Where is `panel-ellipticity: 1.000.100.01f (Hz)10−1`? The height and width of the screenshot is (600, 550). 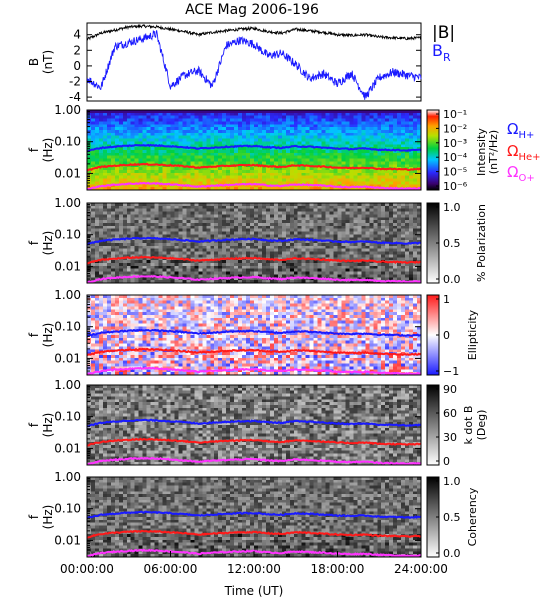 panel-ellipticity: 1.000.100.01f (Hz)10−1 is located at coordinates (243, 333).